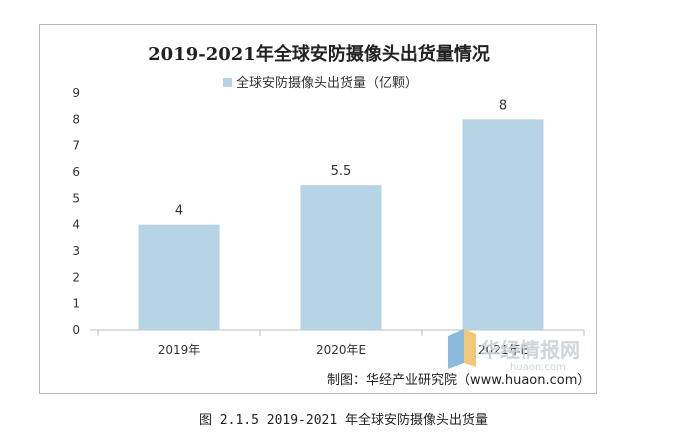 This screenshot has width=687, height=437. What do you see at coordinates (76, 211) in the screenshot?
I see `y-axis: 0 1 2 3 4 5 6 7 8 9` at bounding box center [76, 211].